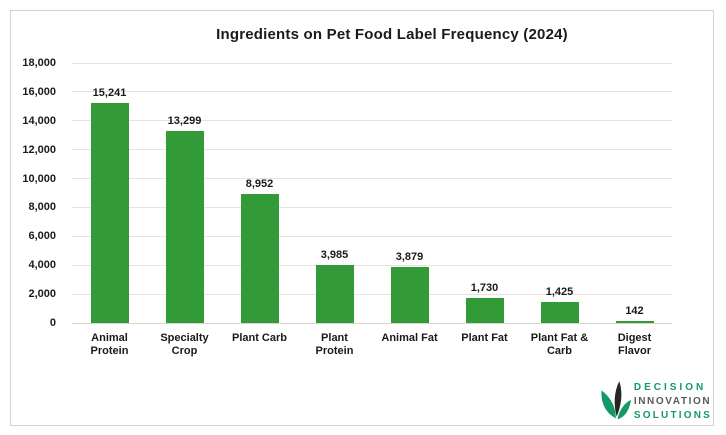 The width and height of the screenshot is (726, 435). I want to click on bar-value-label: 3,879, so click(409, 257).